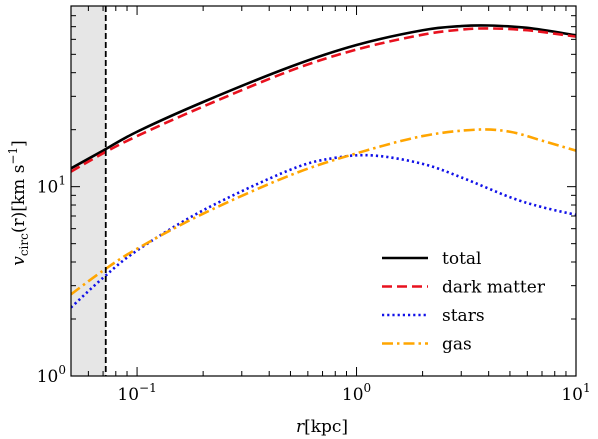 The width and height of the screenshot is (598, 439). I want to click on y-tick-label: 10⁰, so click(51, 375).